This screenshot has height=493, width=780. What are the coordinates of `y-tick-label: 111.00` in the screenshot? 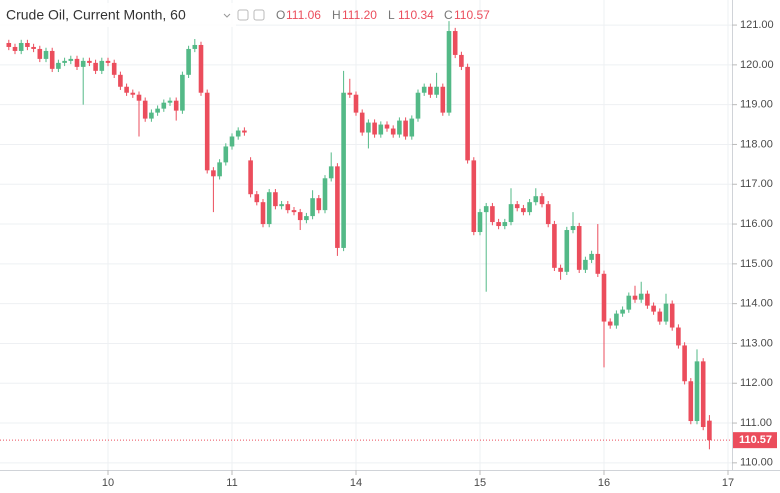 It's located at (756, 423).